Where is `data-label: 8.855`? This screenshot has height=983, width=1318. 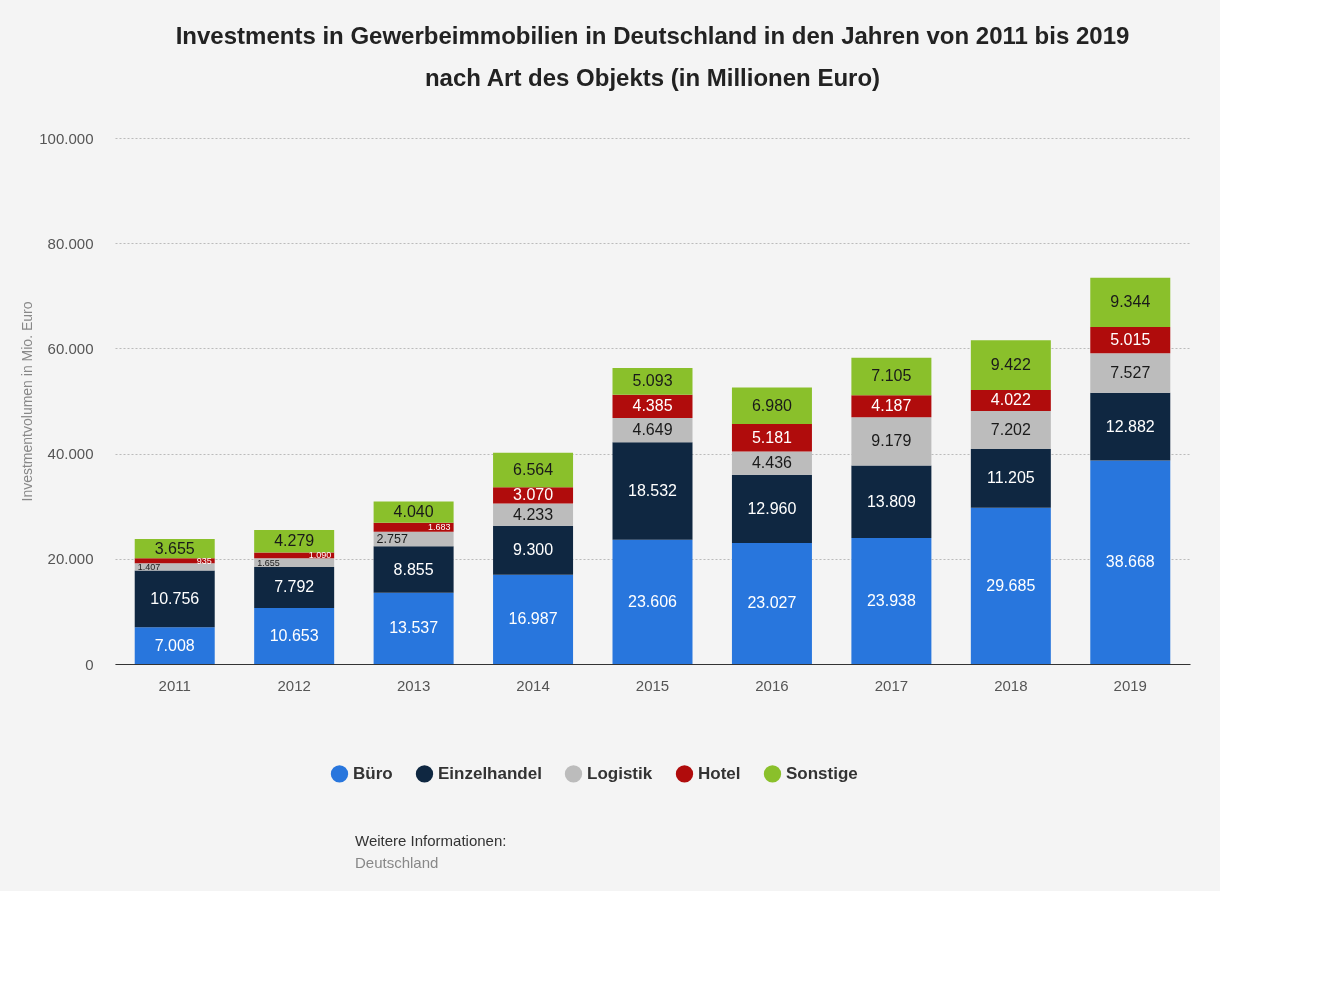 data-label: 8.855 is located at coordinates (413, 569).